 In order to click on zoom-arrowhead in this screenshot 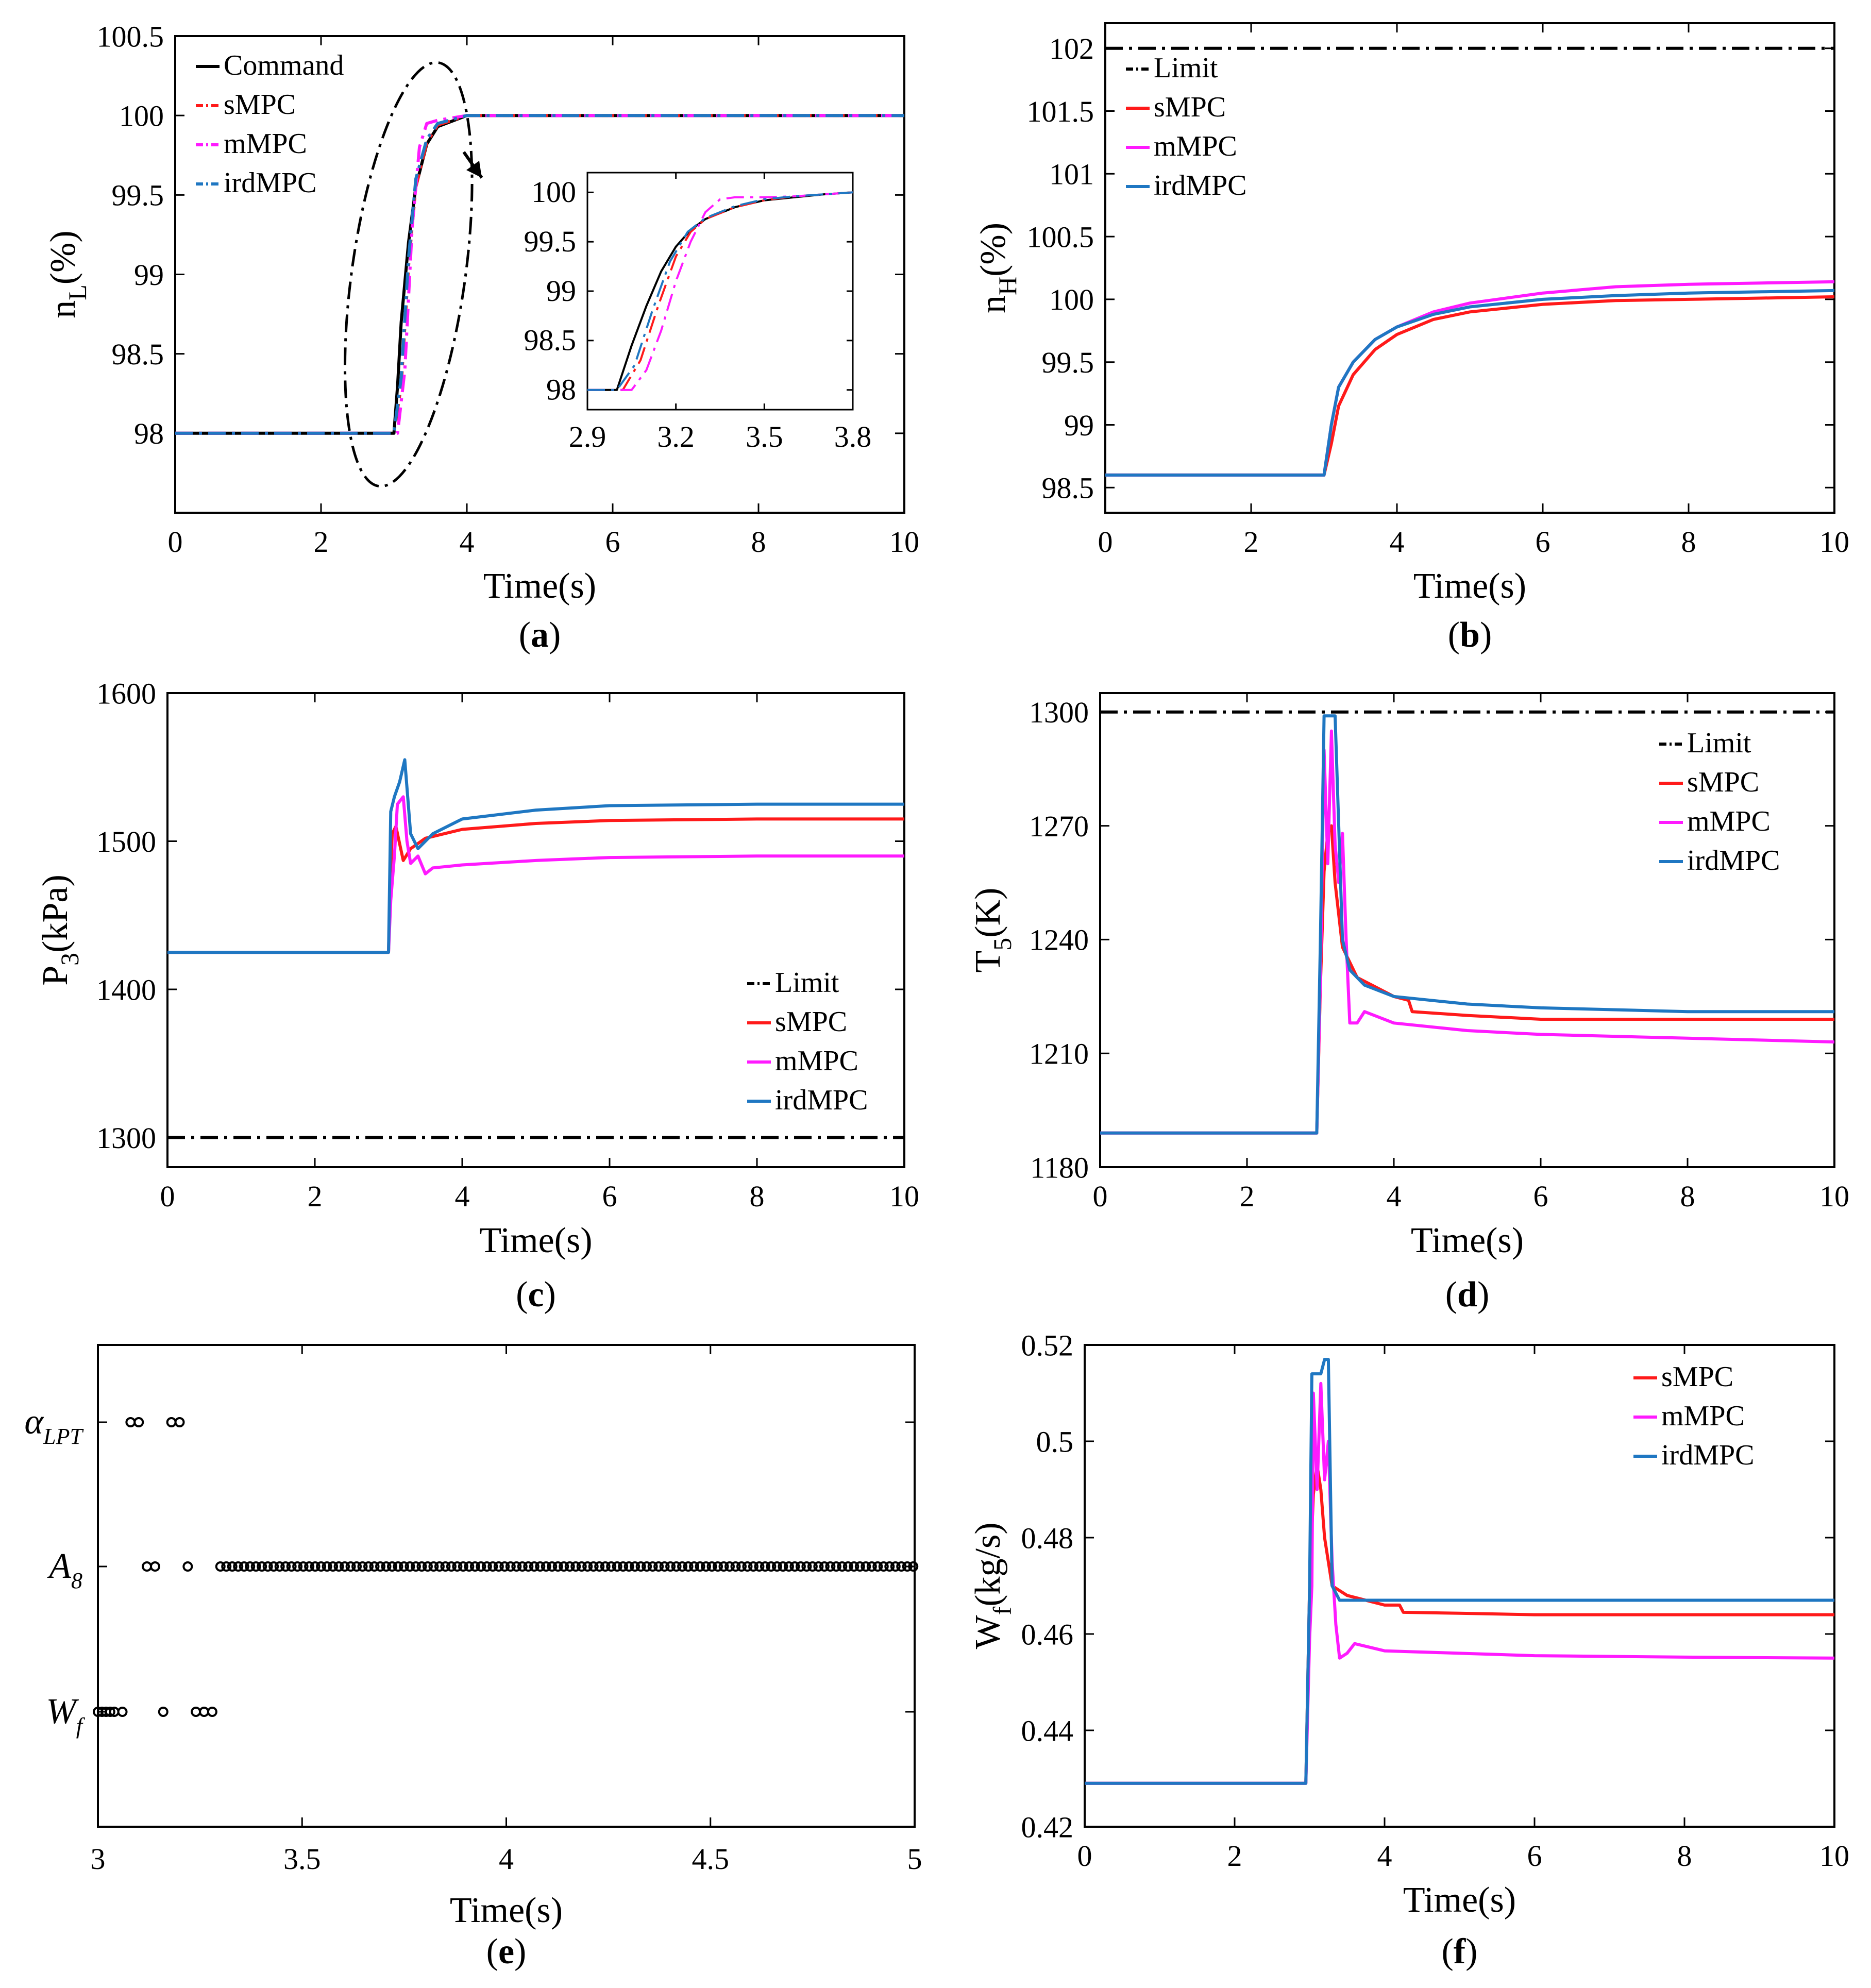, I will do `click(474, 169)`.